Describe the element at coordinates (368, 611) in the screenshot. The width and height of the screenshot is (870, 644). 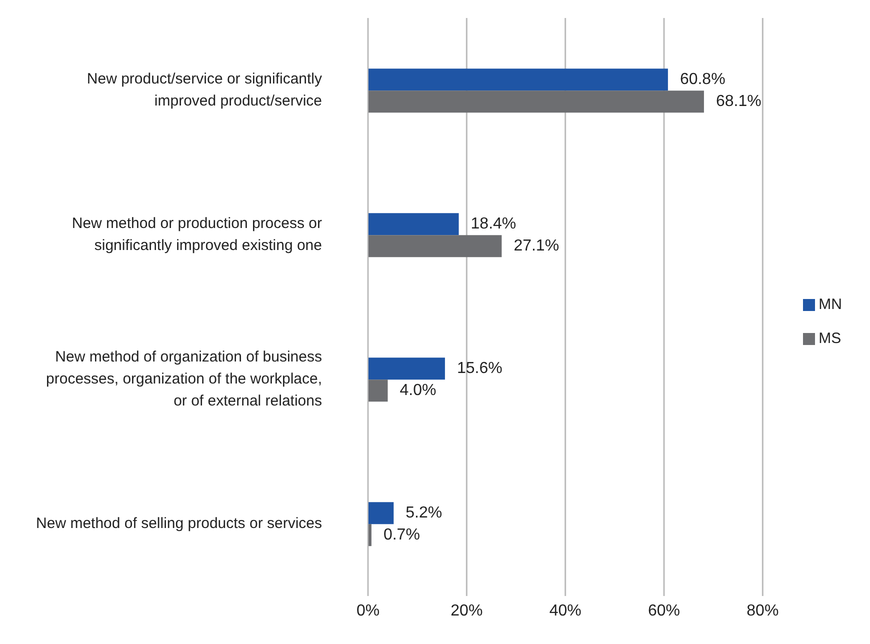
I see `x-tick-label: 0%` at that location.